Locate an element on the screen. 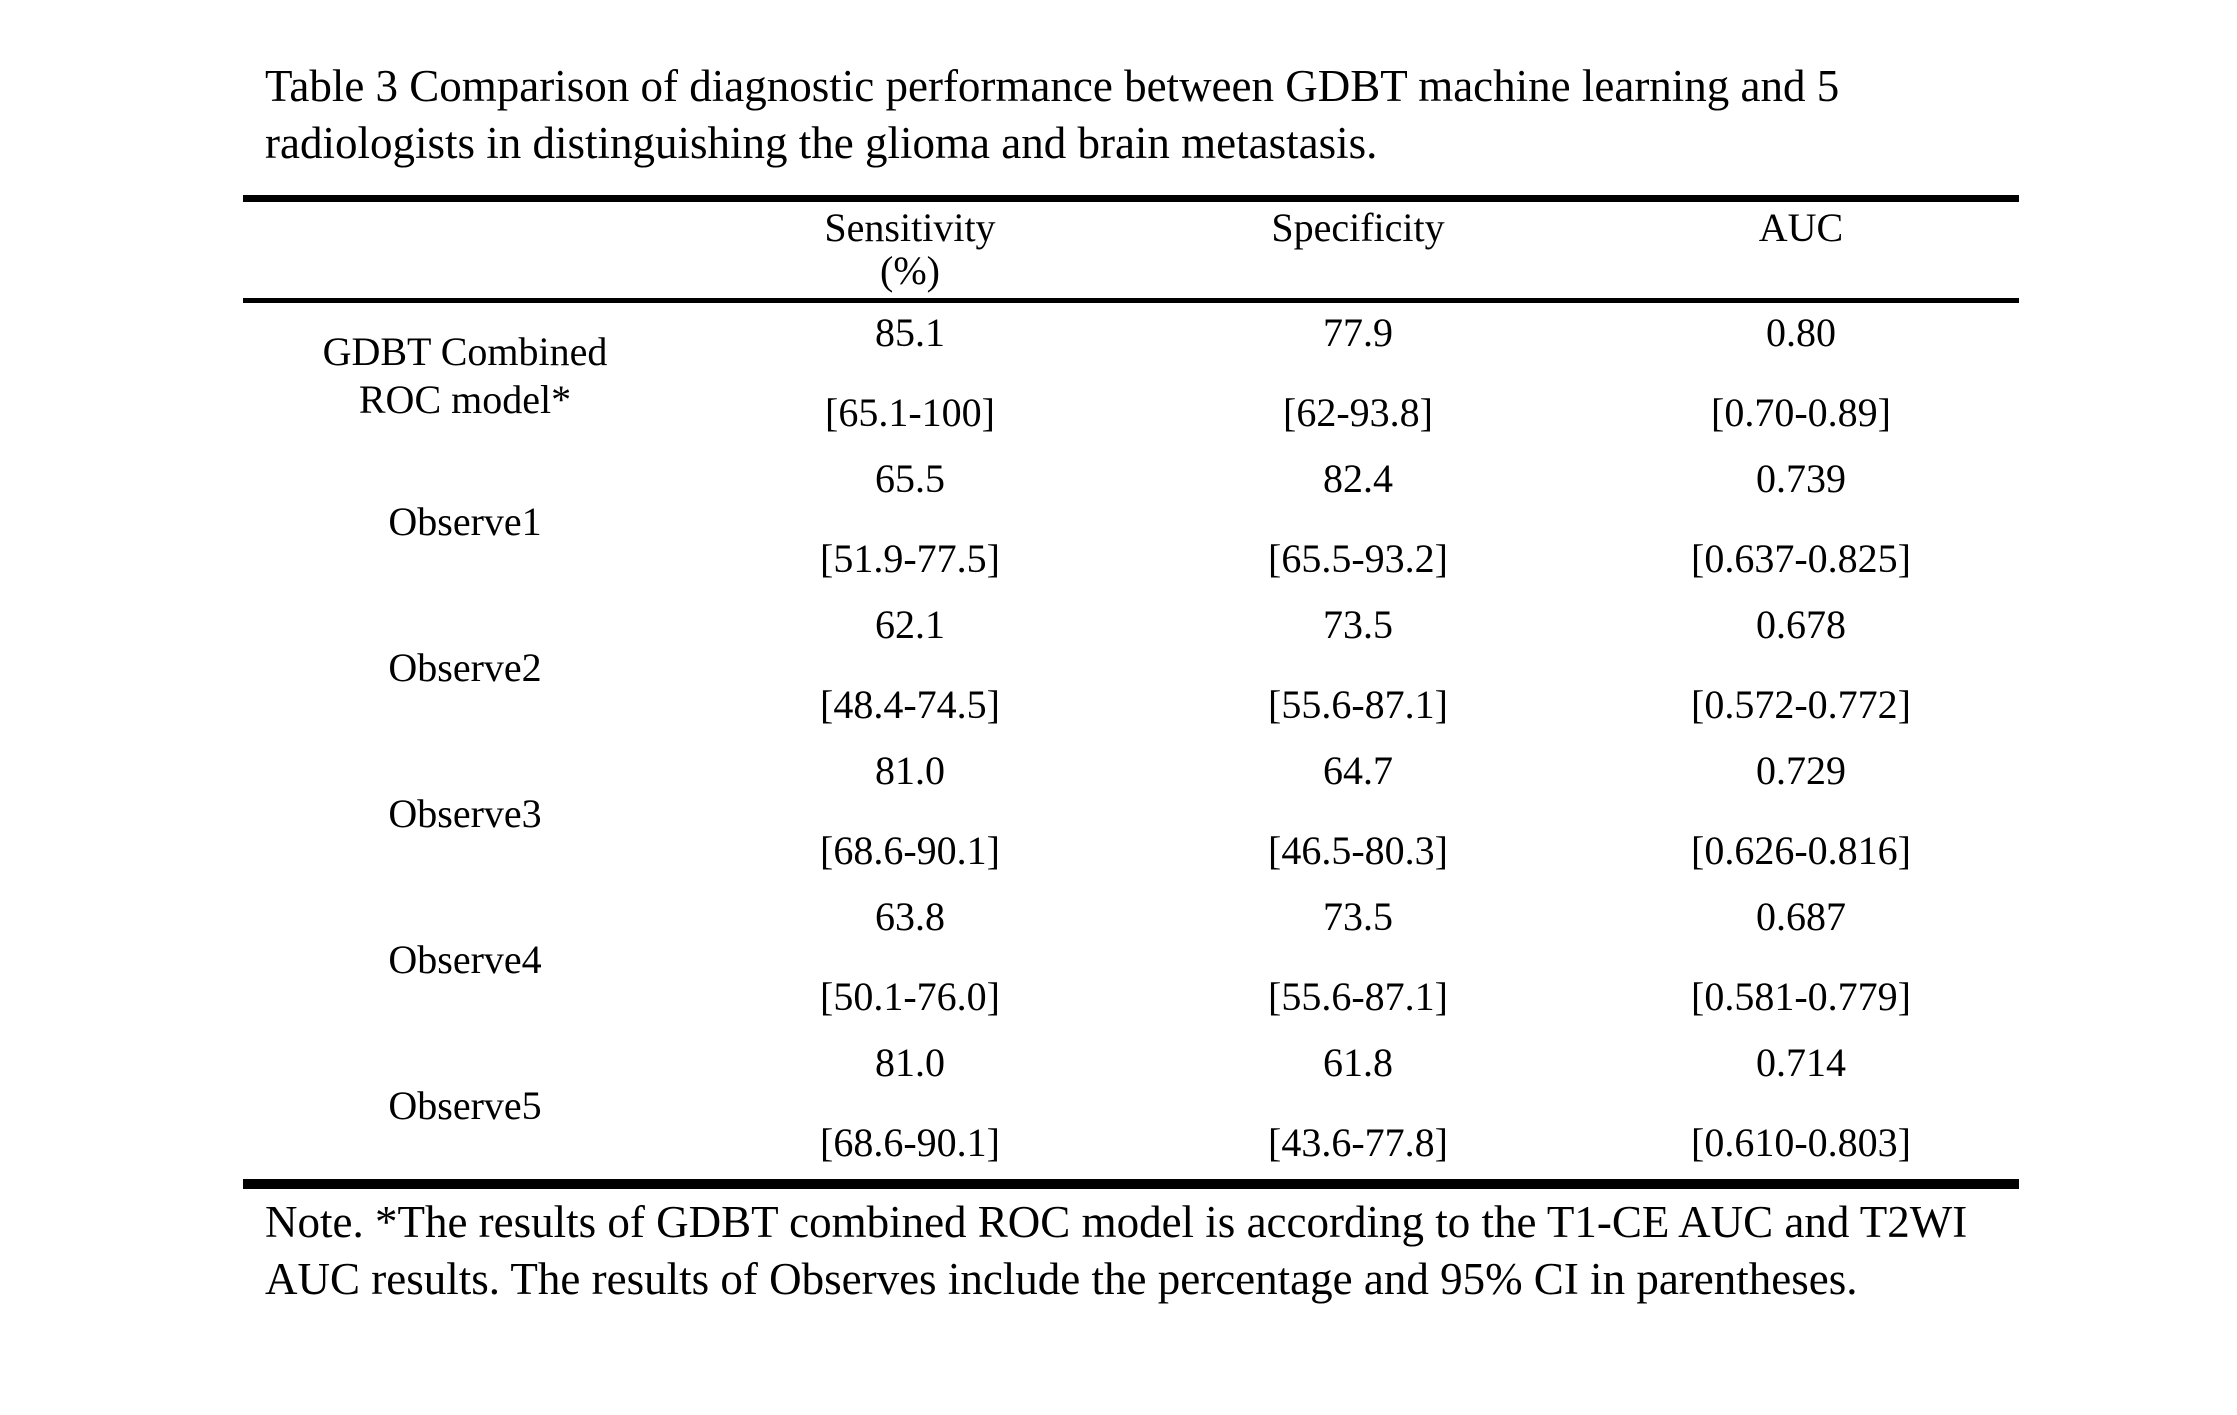 The width and height of the screenshot is (2237, 1415). auc-cell: 0.80 [0.70-0.89] is located at coordinates (1801, 375).